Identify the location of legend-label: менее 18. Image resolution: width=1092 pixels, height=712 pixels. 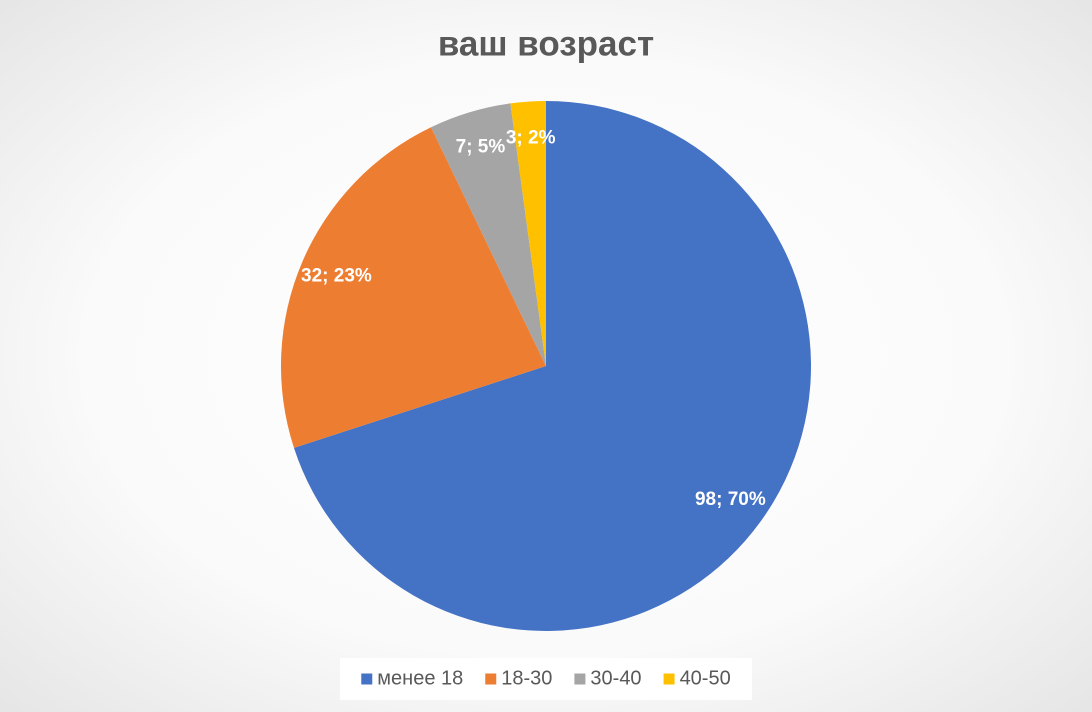
(420, 678).